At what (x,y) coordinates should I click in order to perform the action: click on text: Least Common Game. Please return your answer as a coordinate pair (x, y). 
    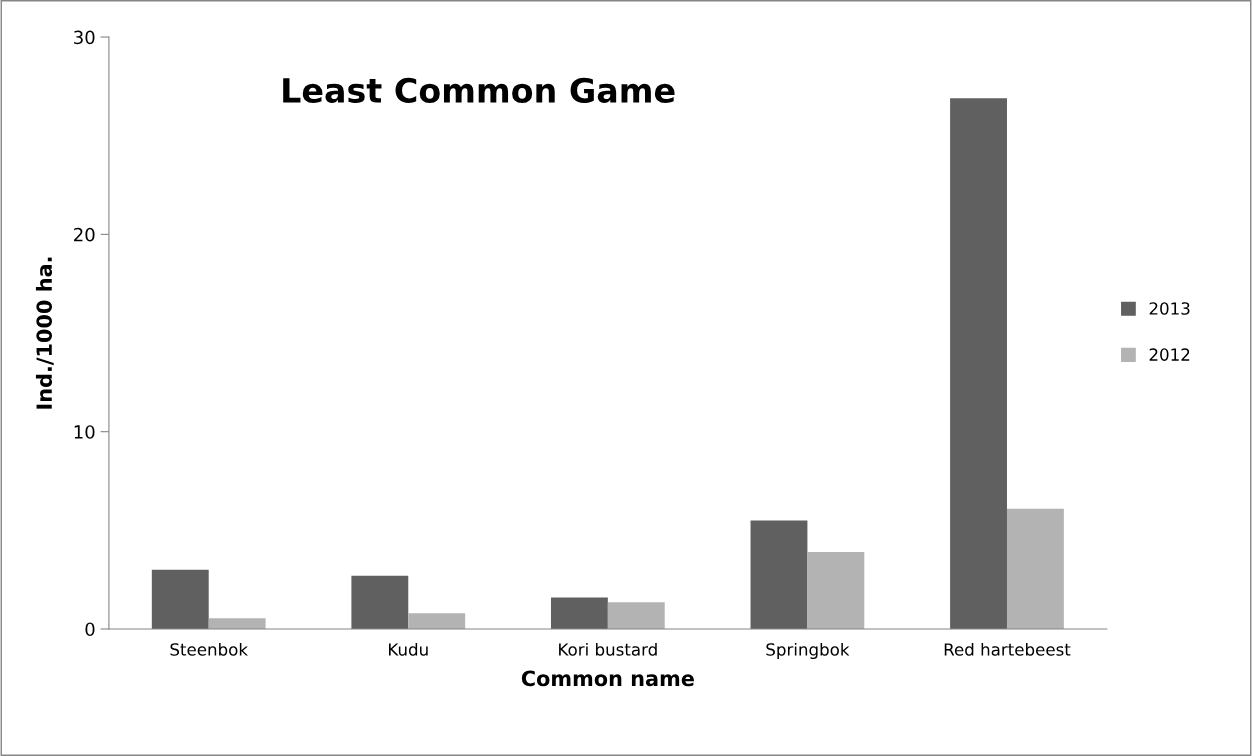
    Looking at the image, I should click on (479, 90).